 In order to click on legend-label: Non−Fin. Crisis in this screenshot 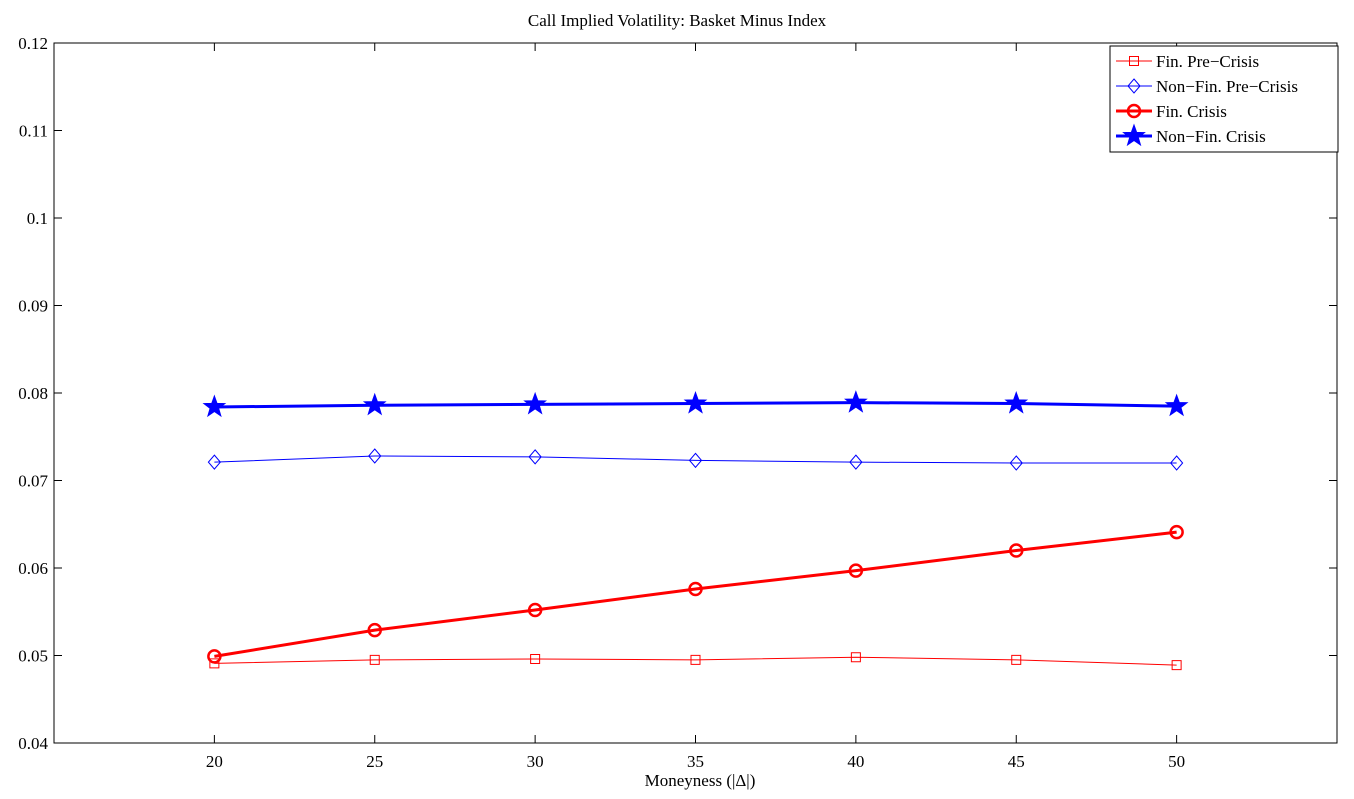, I will do `click(1211, 136)`.